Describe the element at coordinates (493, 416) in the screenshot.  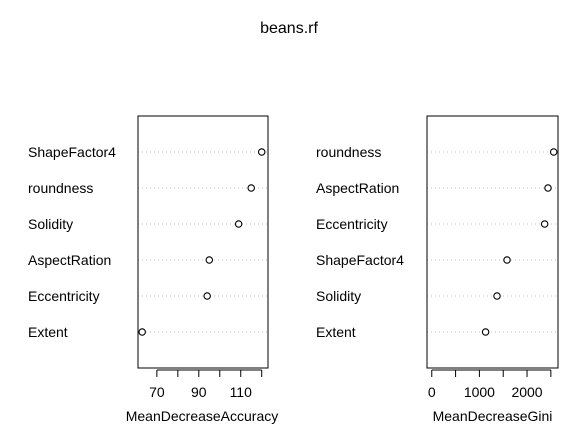
I see `x-axis-title: MeanDecreaseGini` at that location.